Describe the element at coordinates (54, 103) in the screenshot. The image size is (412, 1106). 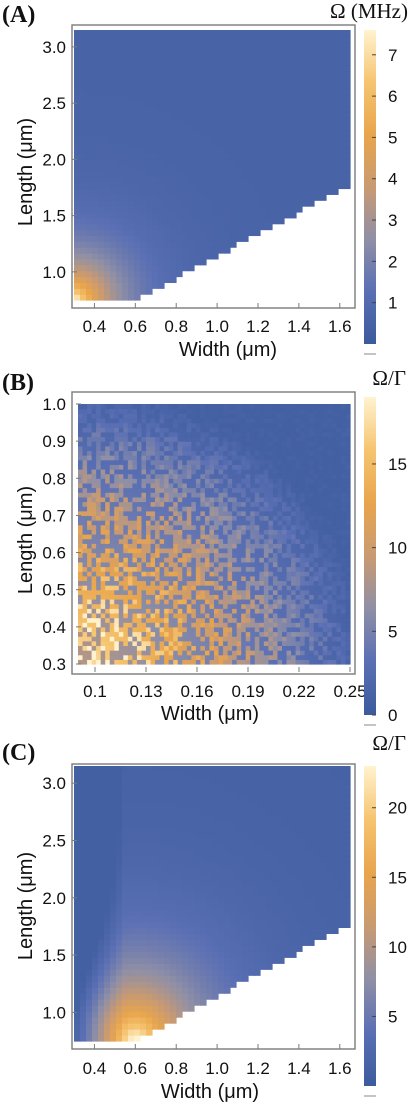
I see `y-tick-label: 2.5` at that location.